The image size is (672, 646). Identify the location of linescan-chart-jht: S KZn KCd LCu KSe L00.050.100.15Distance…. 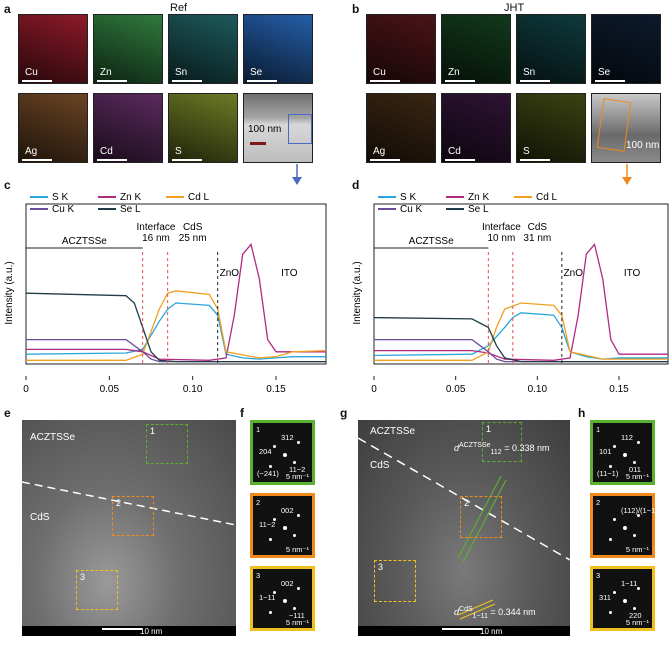
(510, 293).